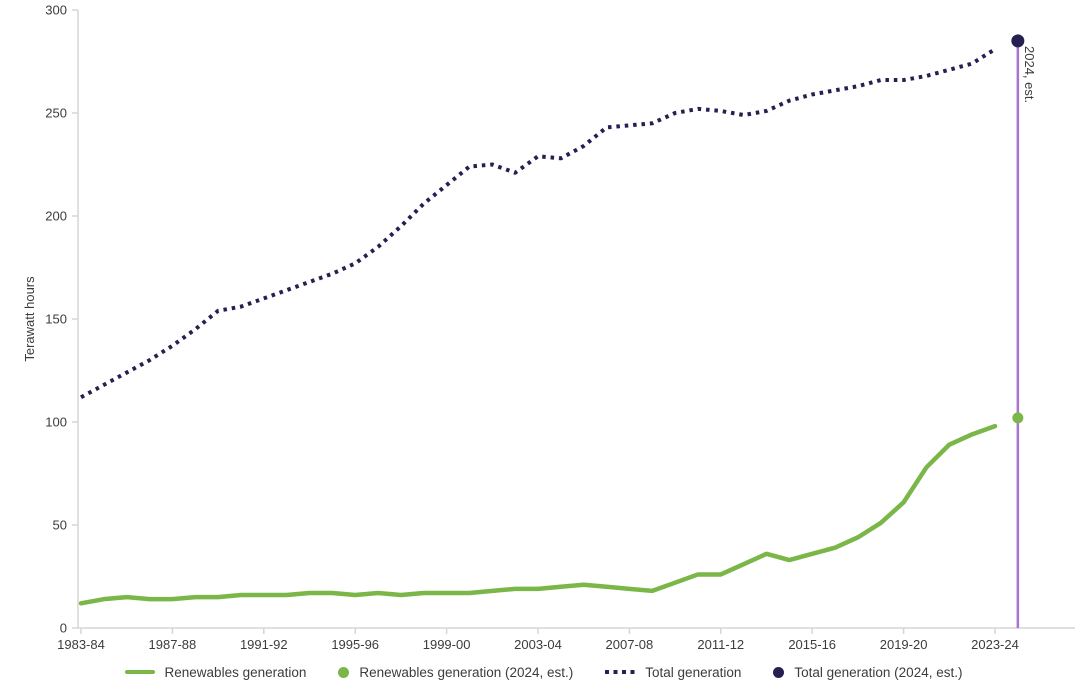 This screenshot has height=695, width=1087. I want to click on legend-label: Total generation (2024, est.), so click(878, 672).